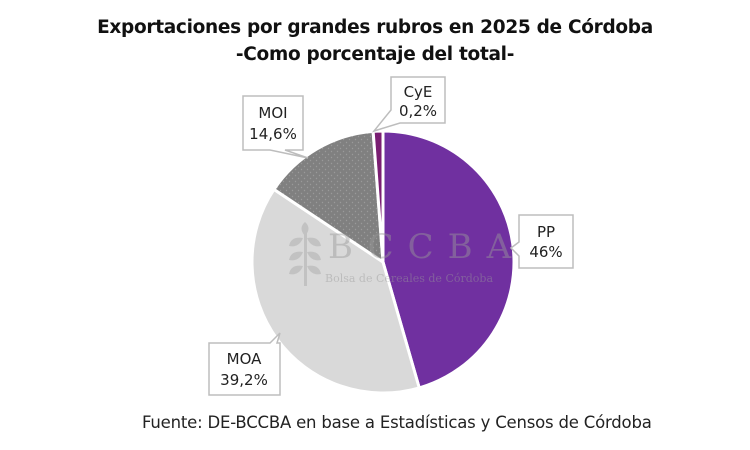 This screenshot has width=750, height=450. I want to click on wheat-icon, so click(305, 254).